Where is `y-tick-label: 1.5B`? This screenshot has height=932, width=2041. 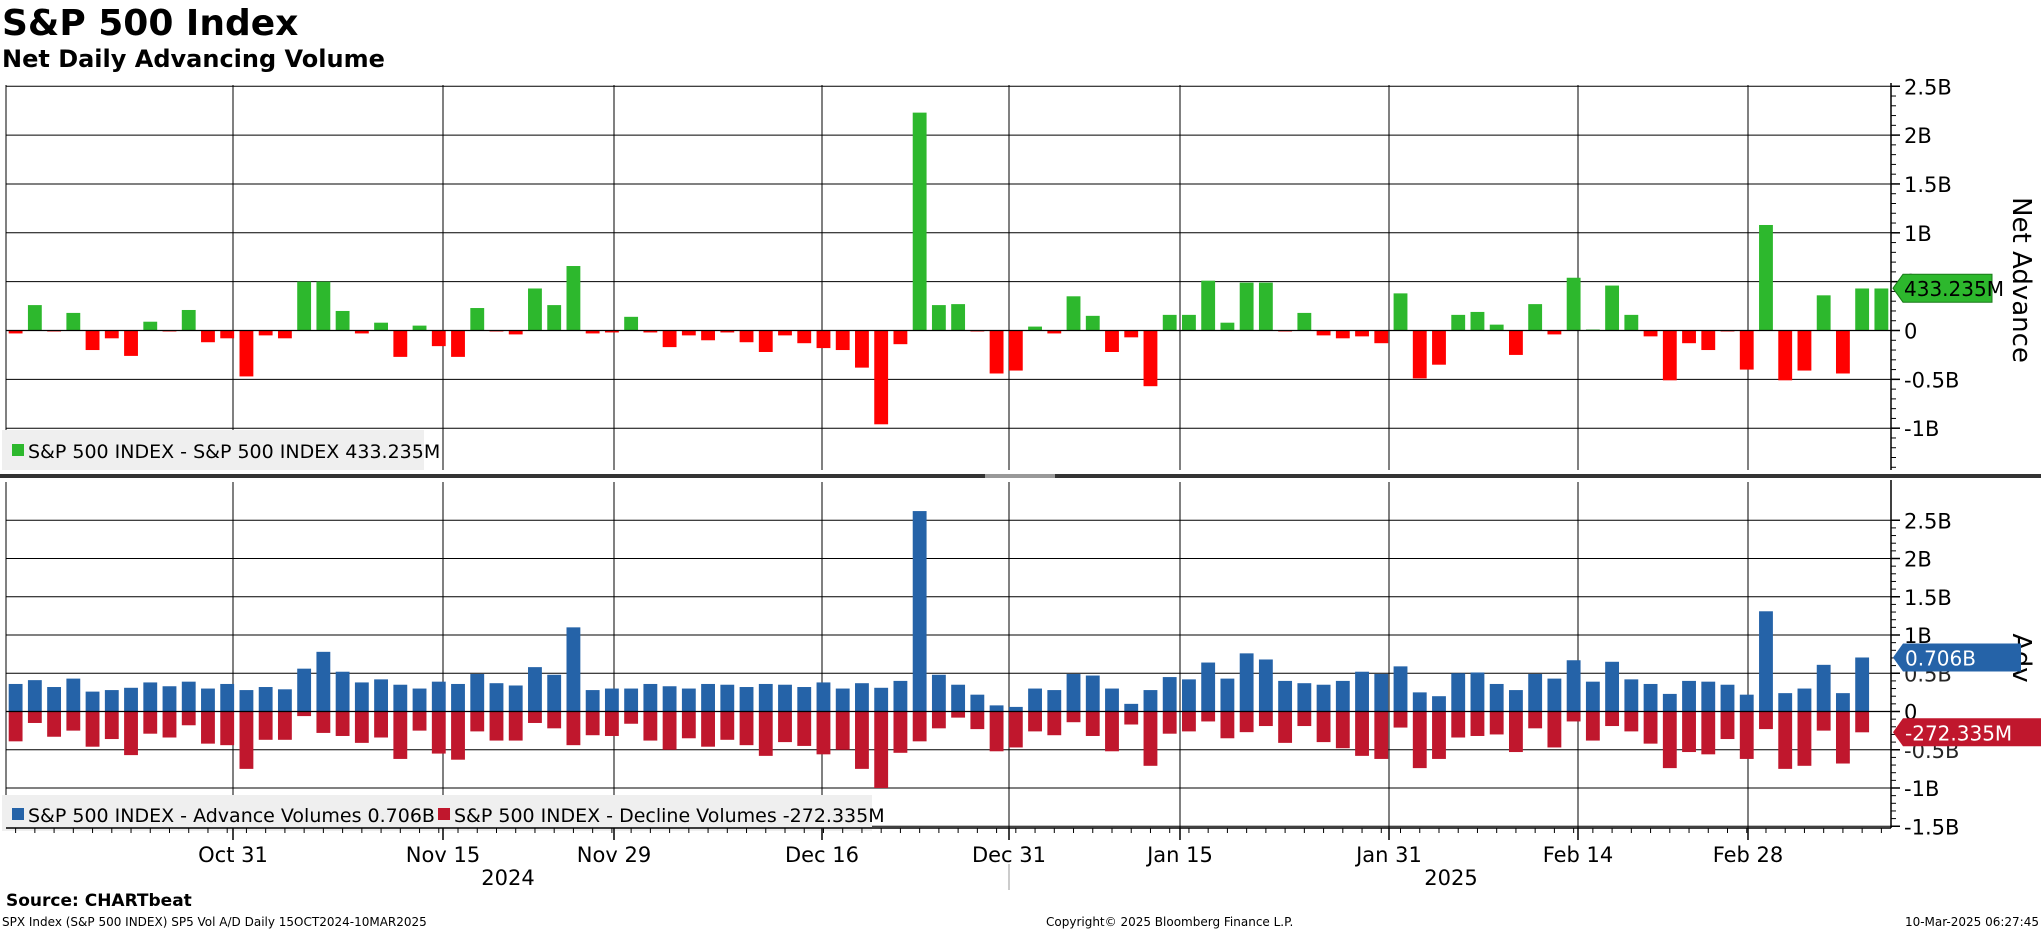
y-tick-label: 1.5B is located at coordinates (1928, 185).